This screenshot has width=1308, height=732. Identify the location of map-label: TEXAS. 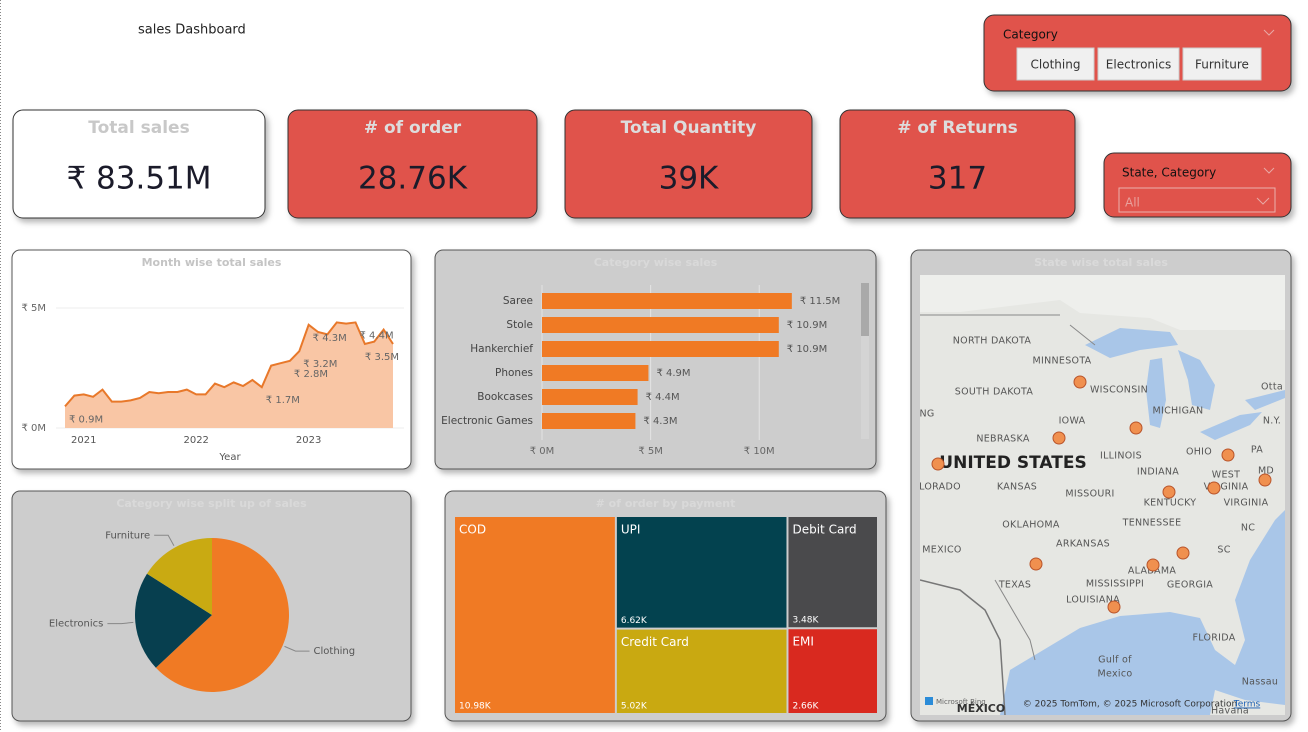
(1014, 585).